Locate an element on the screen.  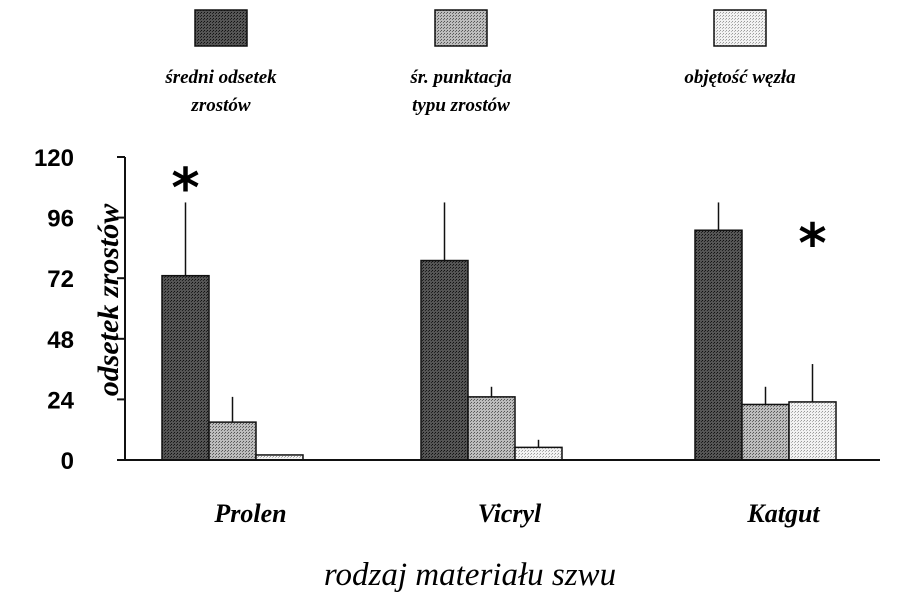
annotations: ** is located at coordinates (498, 216).